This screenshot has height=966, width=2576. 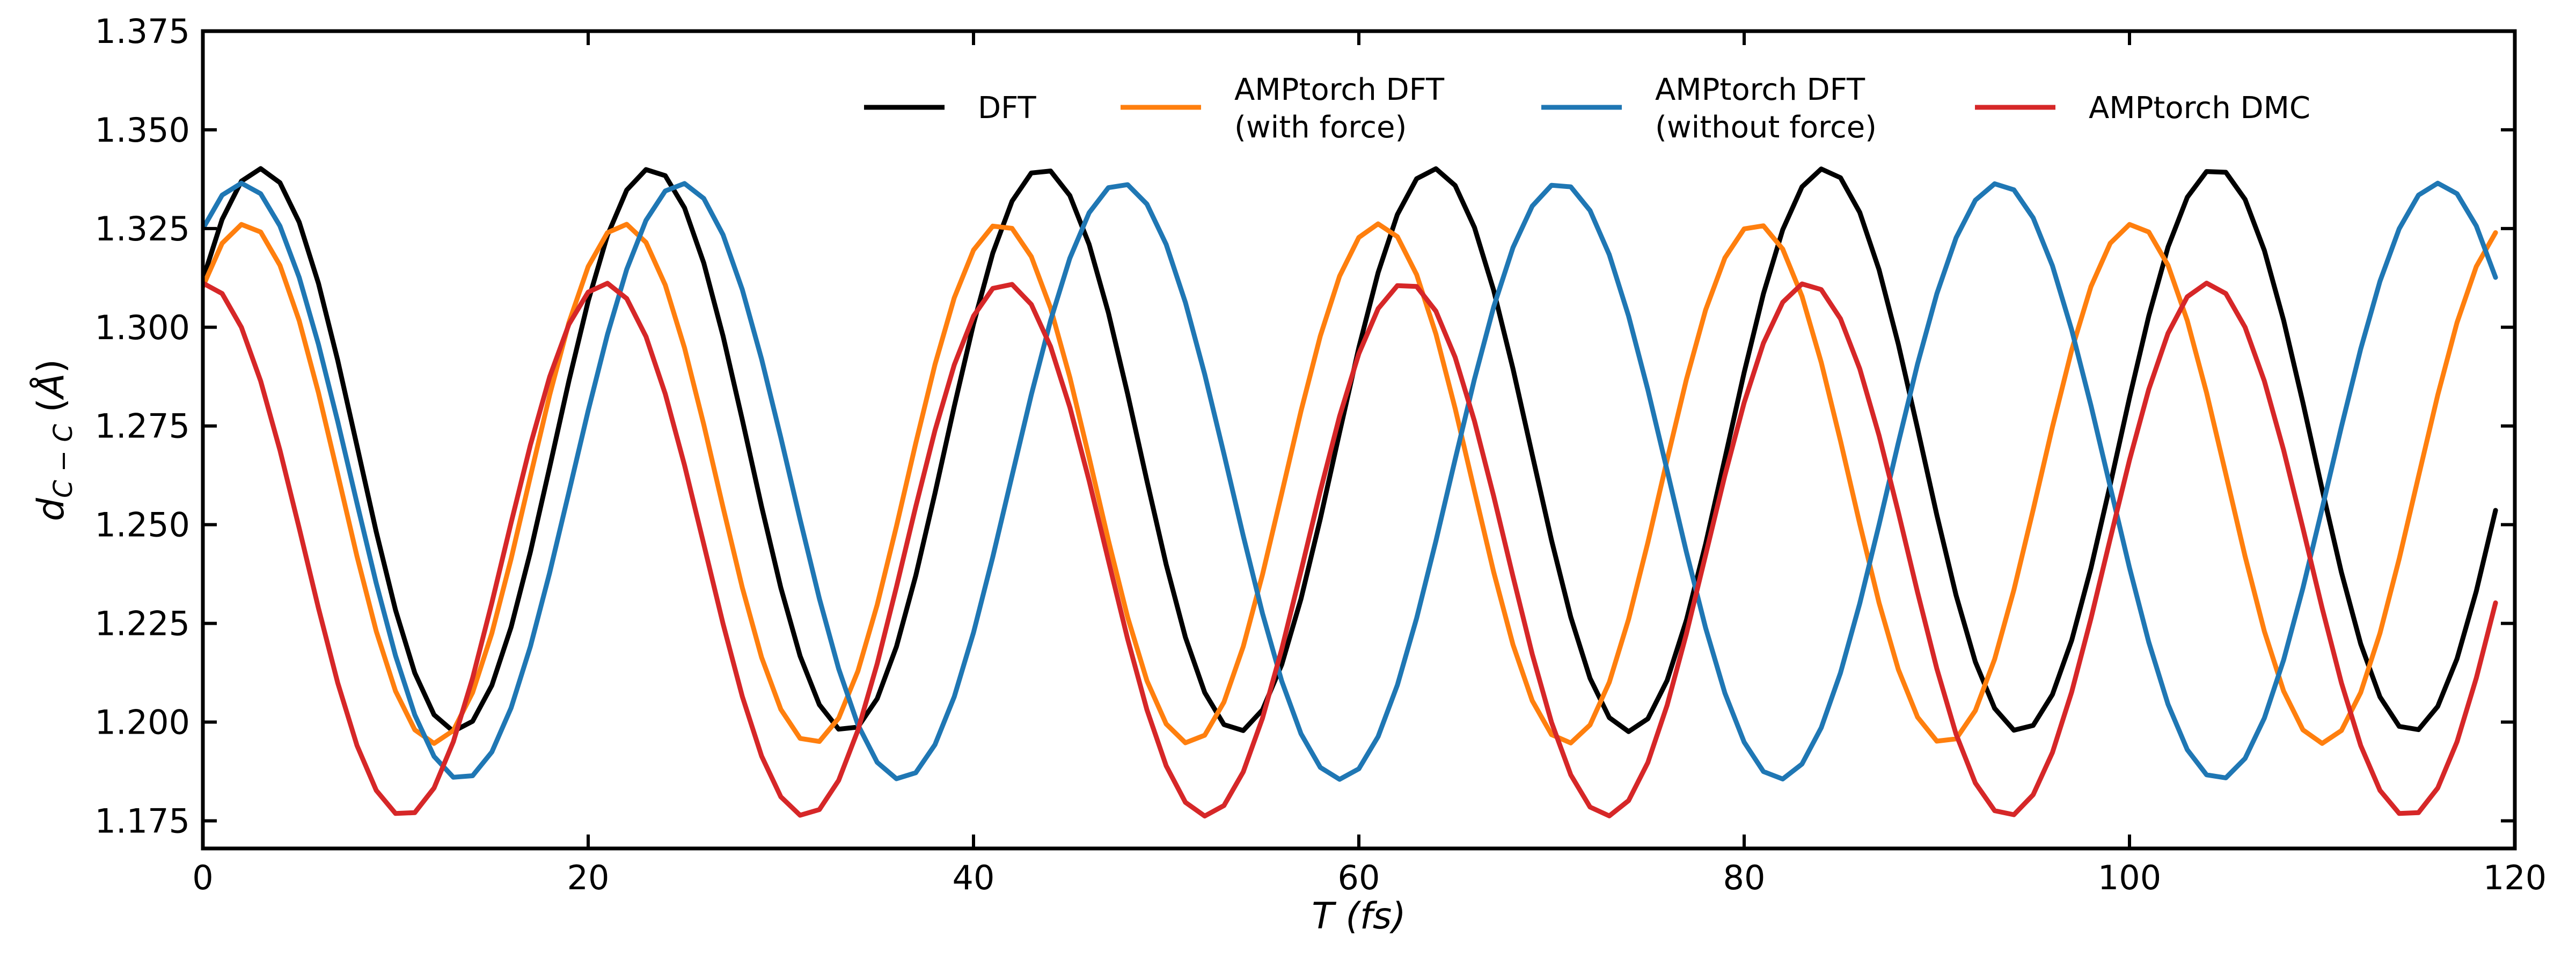 What do you see at coordinates (2129, 877) in the screenshot?
I see `x-tick-label: 100` at bounding box center [2129, 877].